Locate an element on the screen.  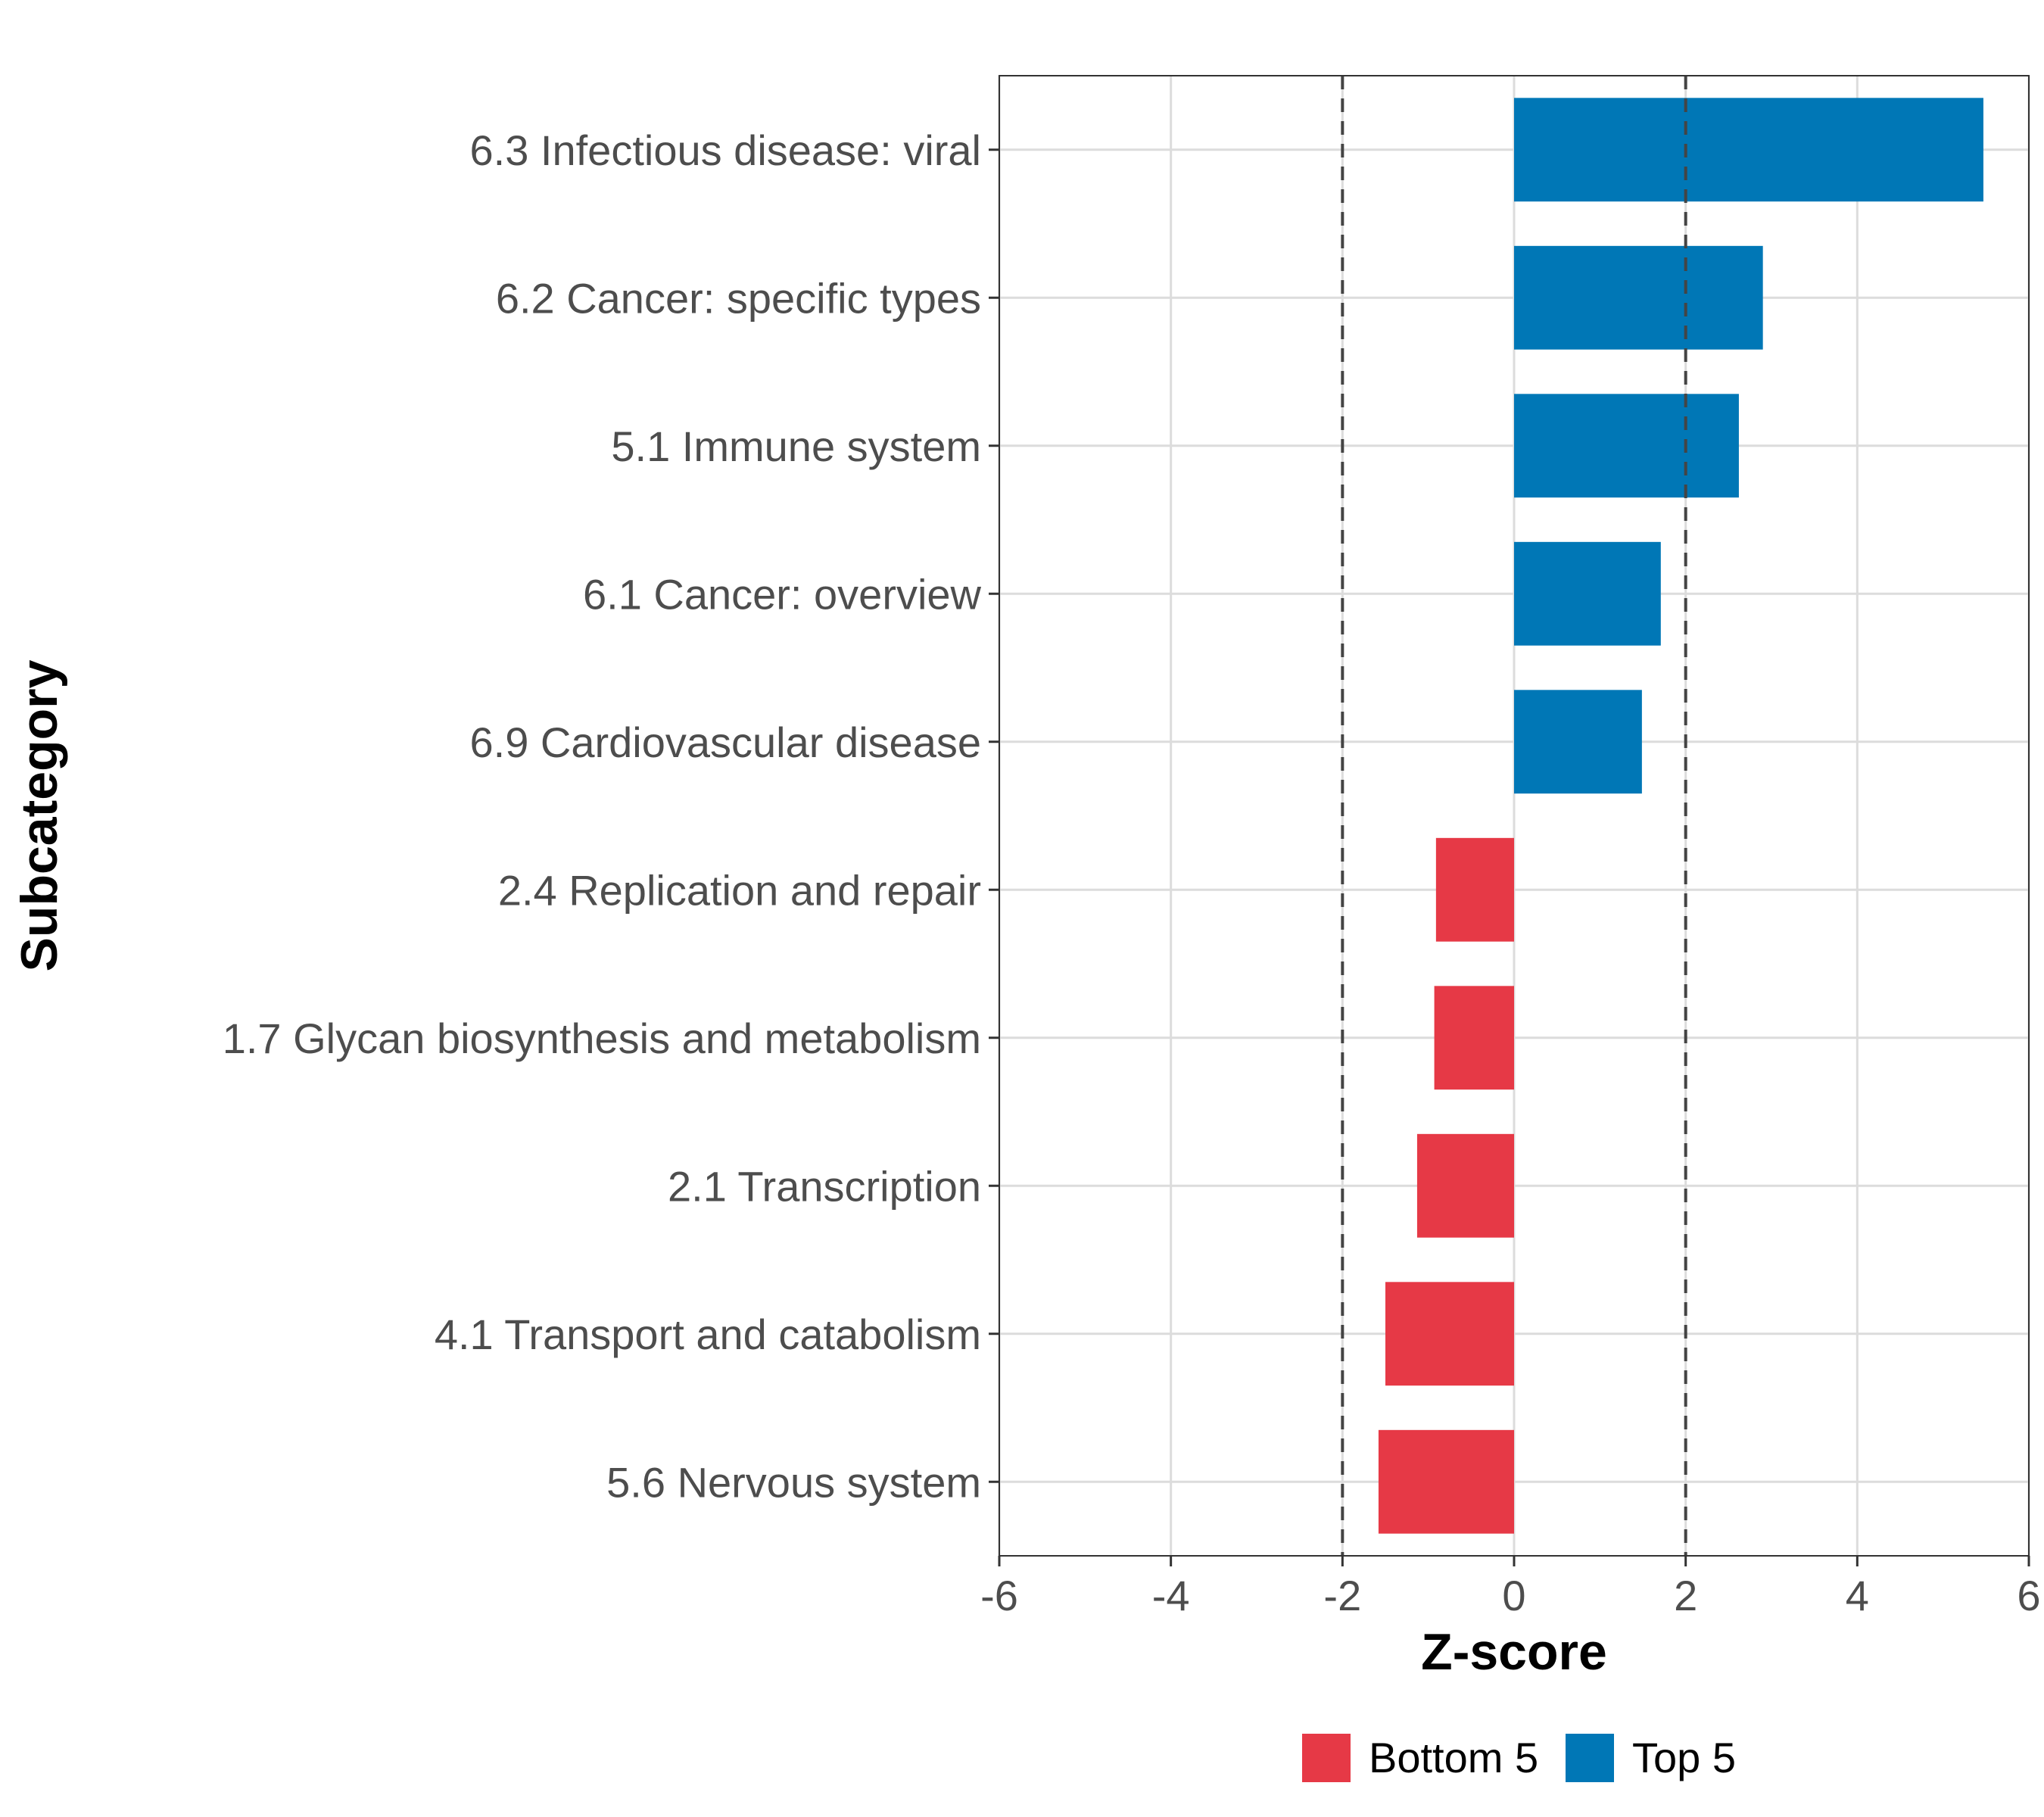
x-tick-label: 2 is located at coordinates (1685, 1595).